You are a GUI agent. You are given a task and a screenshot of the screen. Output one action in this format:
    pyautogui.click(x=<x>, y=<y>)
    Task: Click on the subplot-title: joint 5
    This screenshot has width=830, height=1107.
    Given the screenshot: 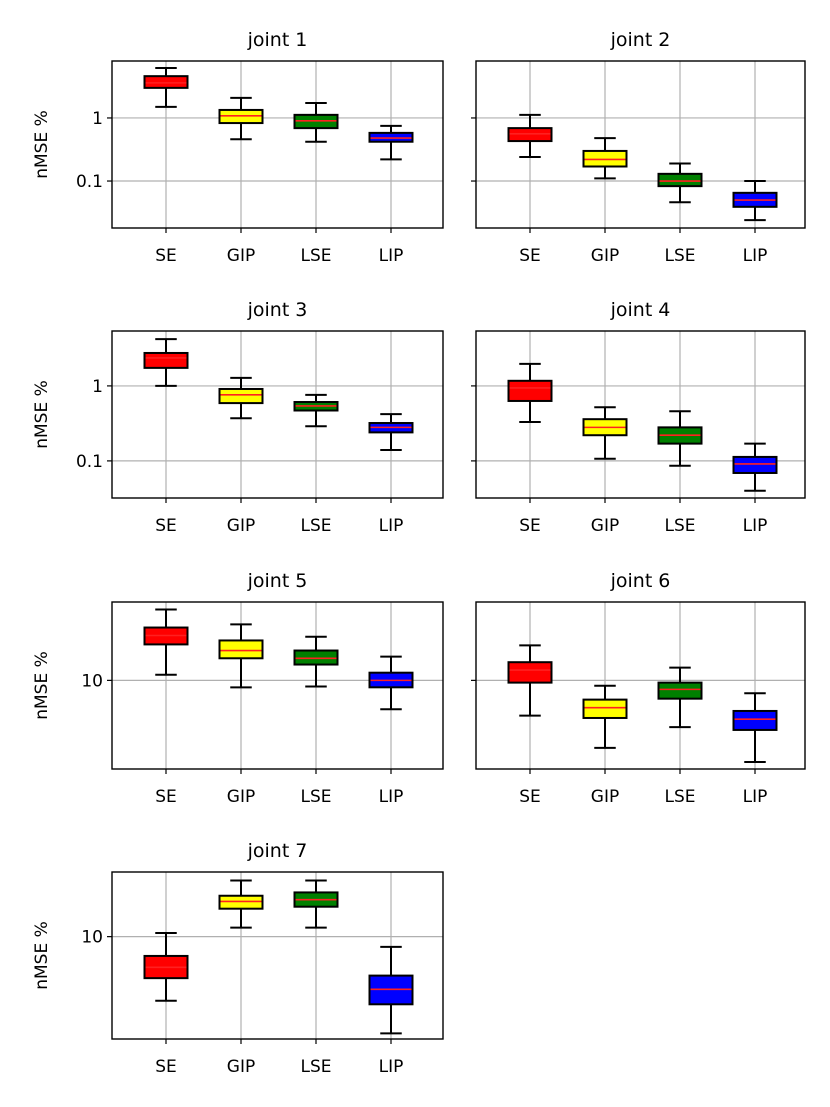 What is the action you would take?
    pyautogui.click(x=277, y=581)
    